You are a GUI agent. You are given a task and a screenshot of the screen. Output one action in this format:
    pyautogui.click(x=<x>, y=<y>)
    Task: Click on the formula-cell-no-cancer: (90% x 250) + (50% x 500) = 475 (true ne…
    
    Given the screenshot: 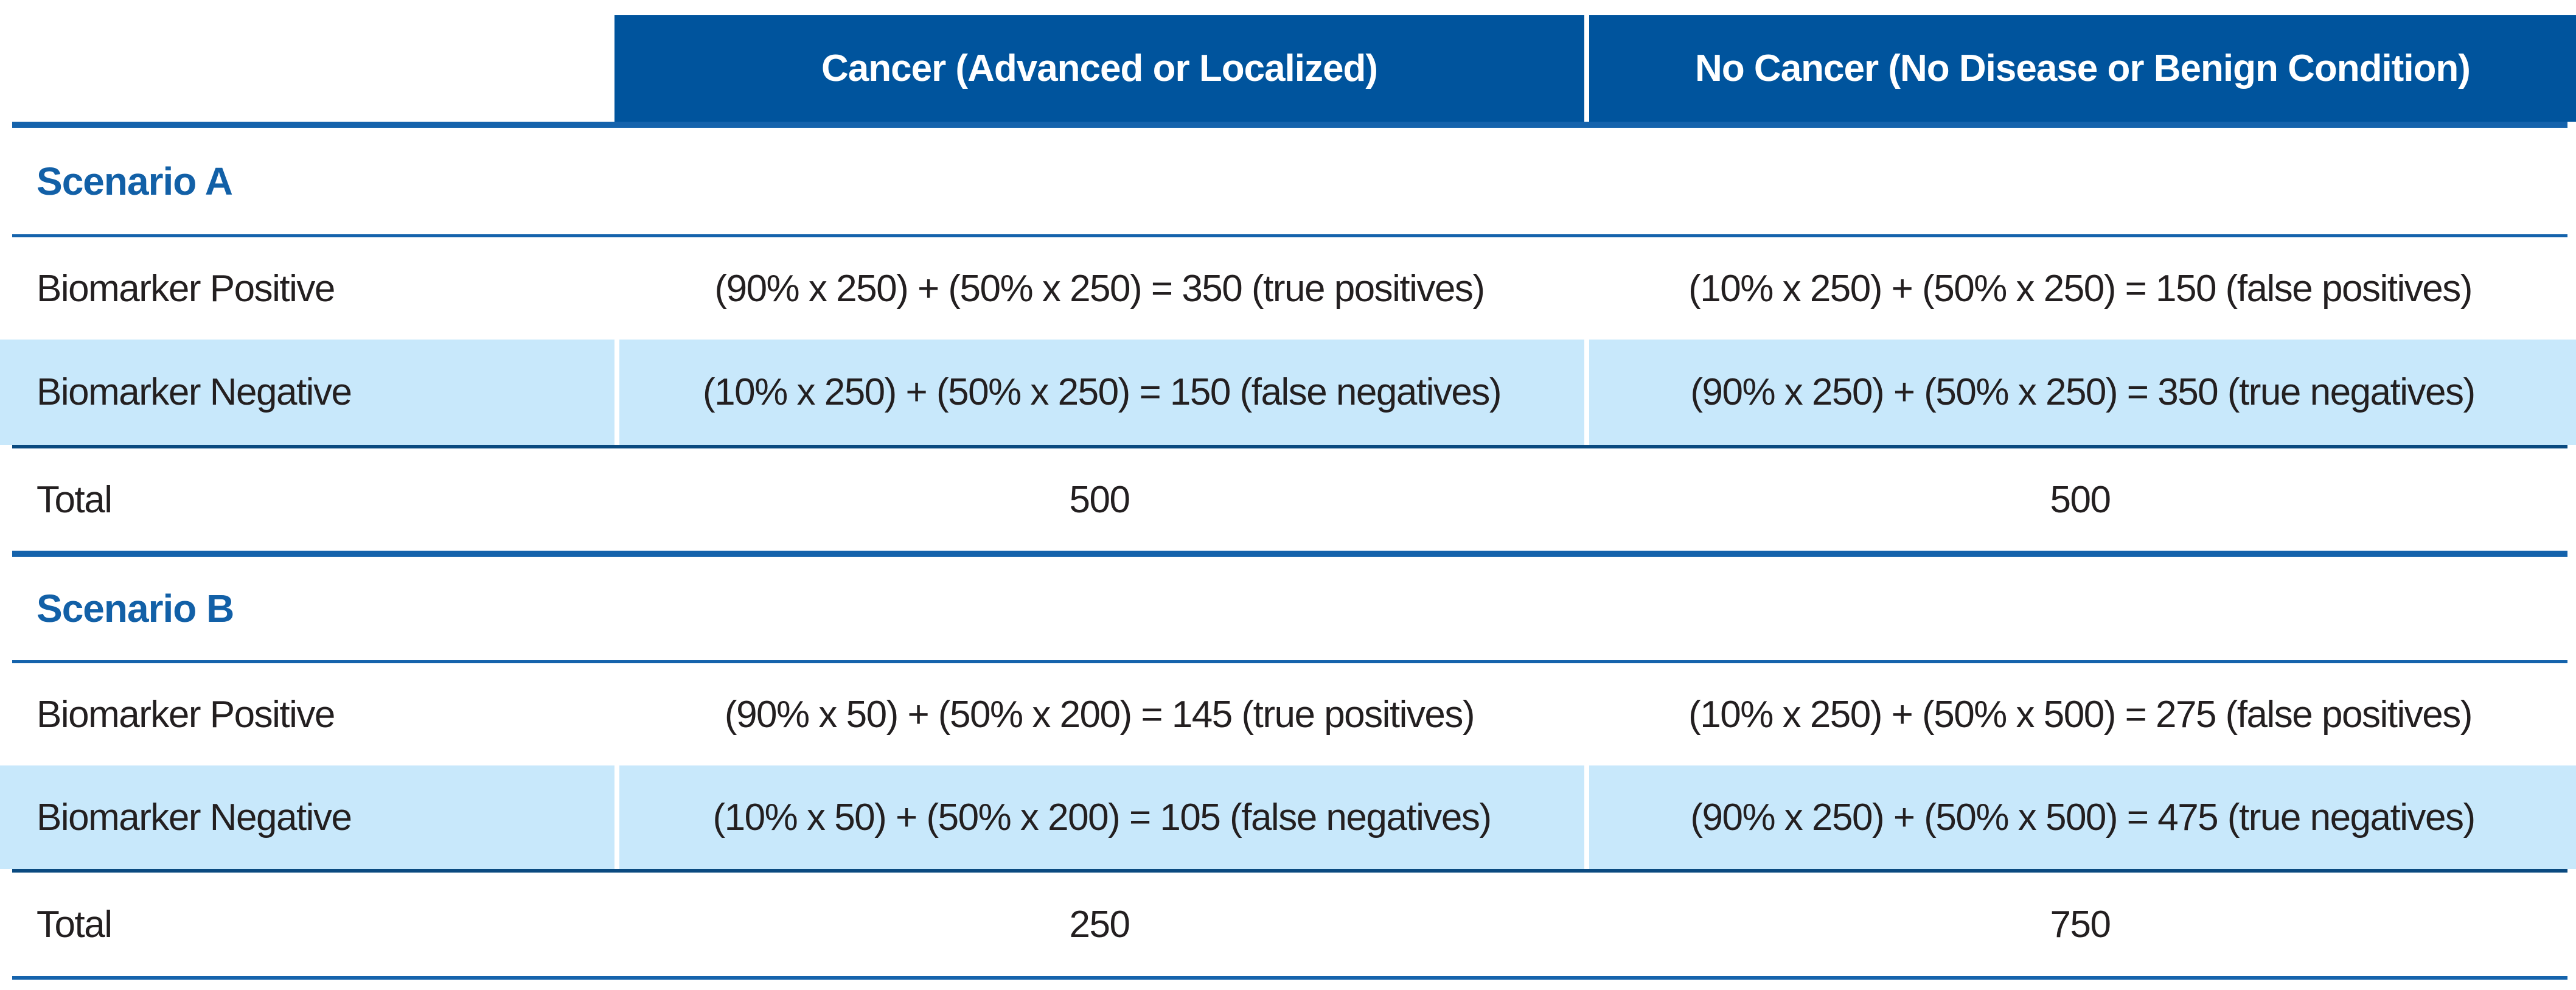 What is the action you would take?
    pyautogui.click(x=2080, y=817)
    